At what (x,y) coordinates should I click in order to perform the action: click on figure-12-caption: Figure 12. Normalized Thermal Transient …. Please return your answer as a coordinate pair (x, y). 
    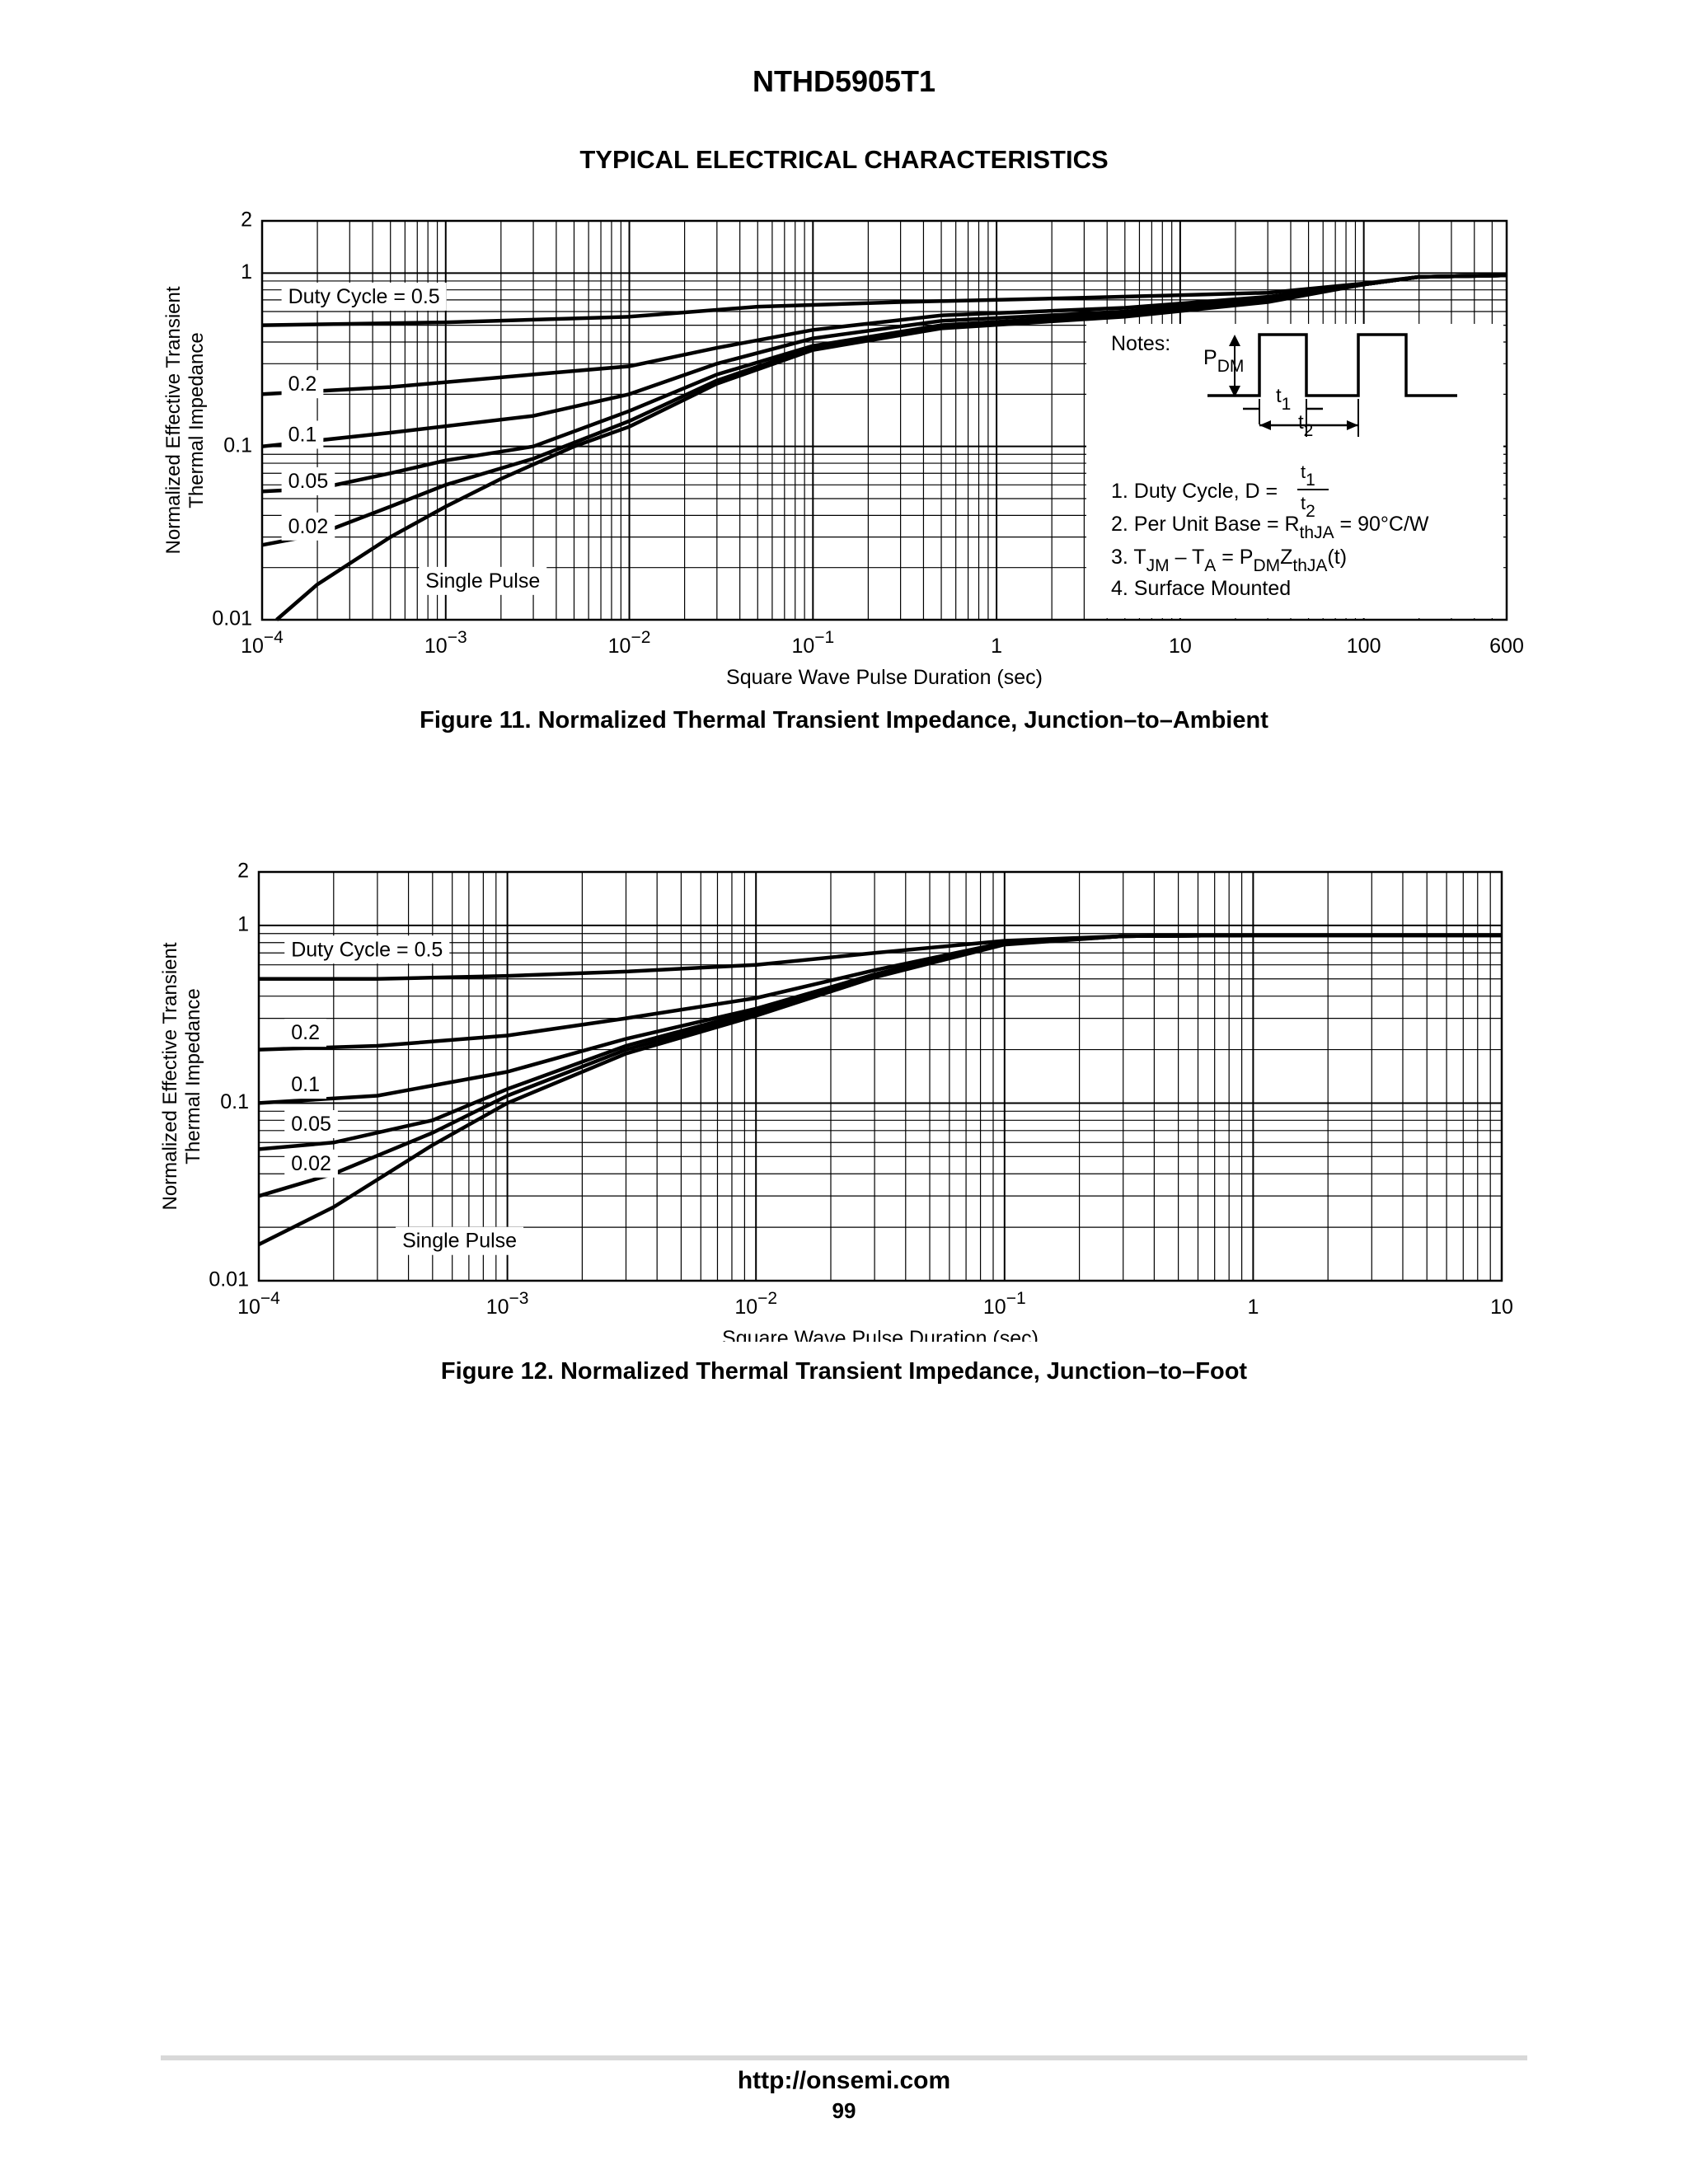
    Looking at the image, I should click on (844, 1371).